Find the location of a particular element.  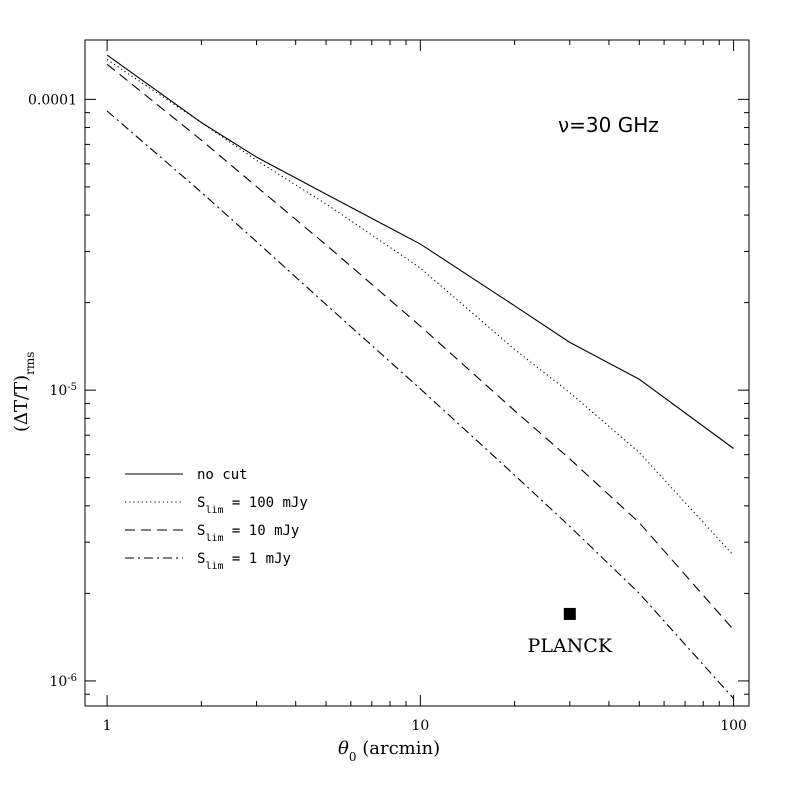

planck-label: PLANCK is located at coordinates (570, 646).